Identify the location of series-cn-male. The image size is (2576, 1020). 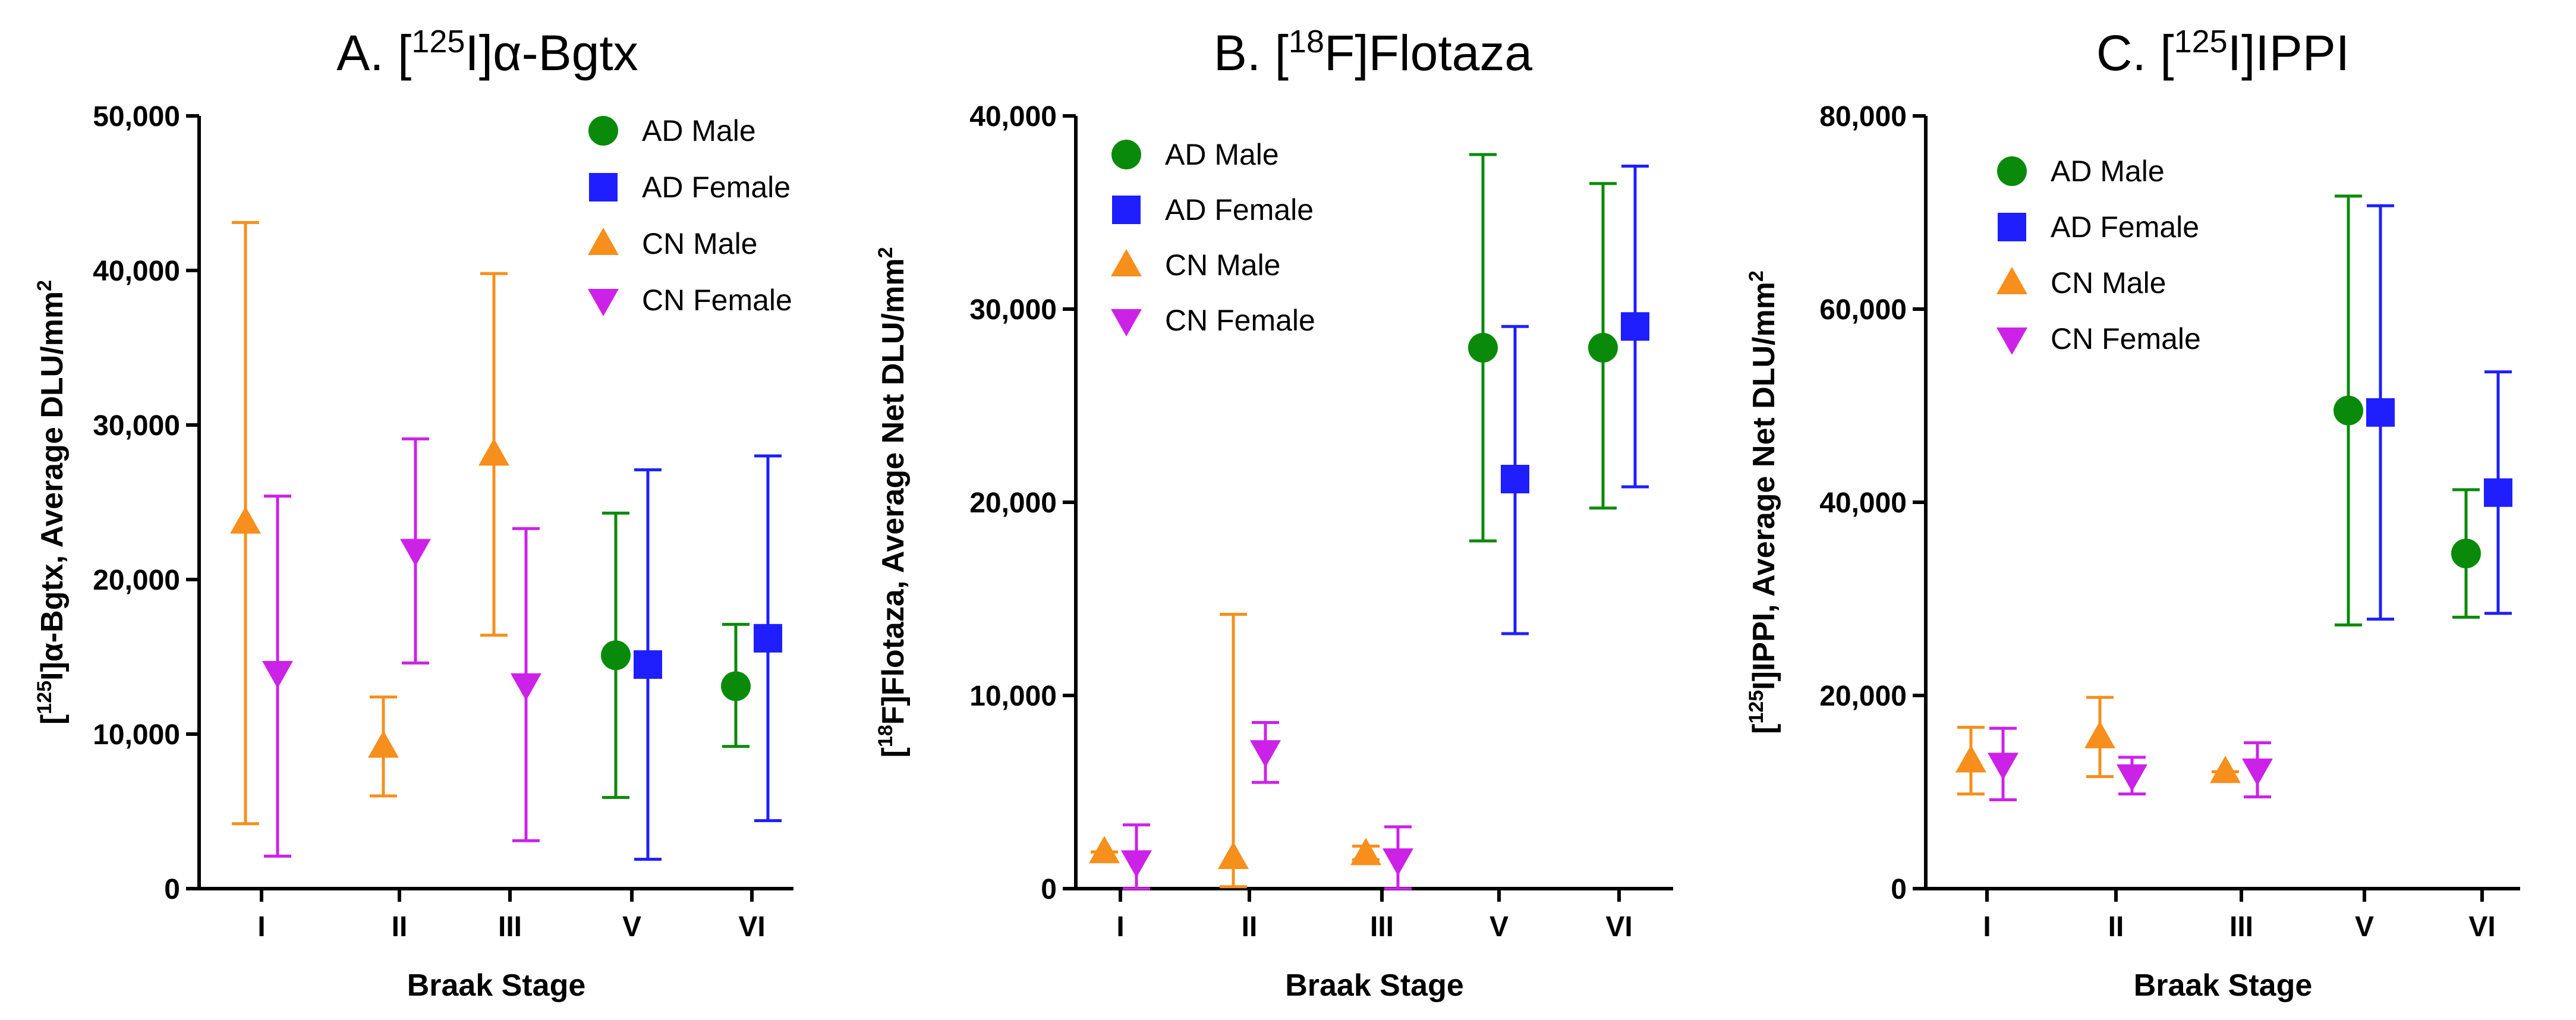
(369, 523).